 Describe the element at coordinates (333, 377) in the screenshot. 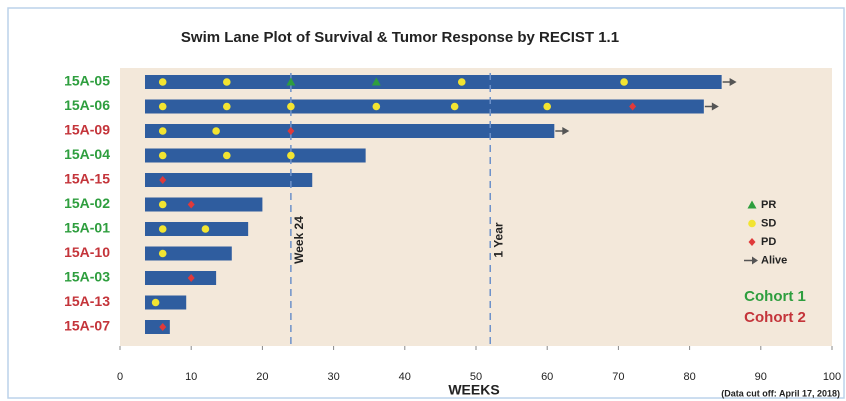

I see `x-tick-label: 30` at that location.